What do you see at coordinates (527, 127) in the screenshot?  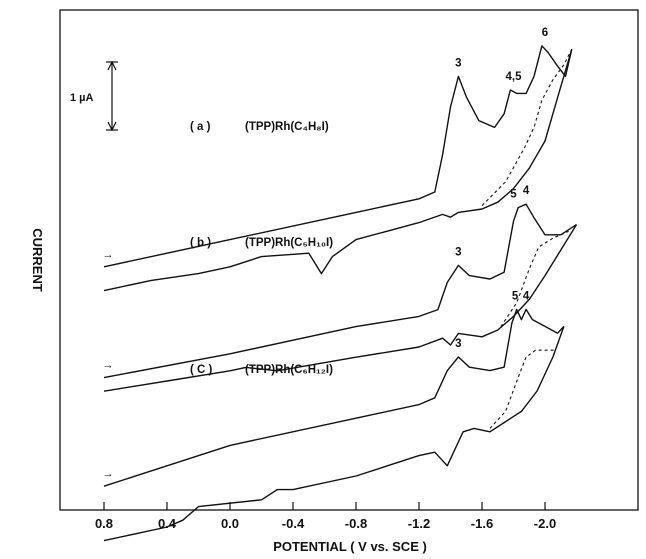 I see `trace-a-dashed` at bounding box center [527, 127].